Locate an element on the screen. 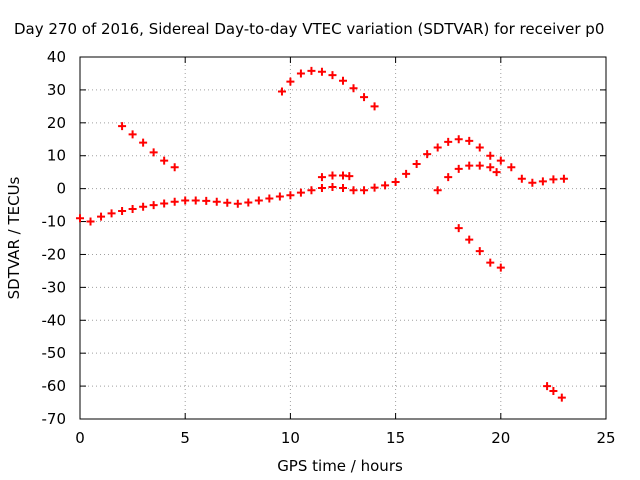  series-track-main is located at coordinates (322, 180).